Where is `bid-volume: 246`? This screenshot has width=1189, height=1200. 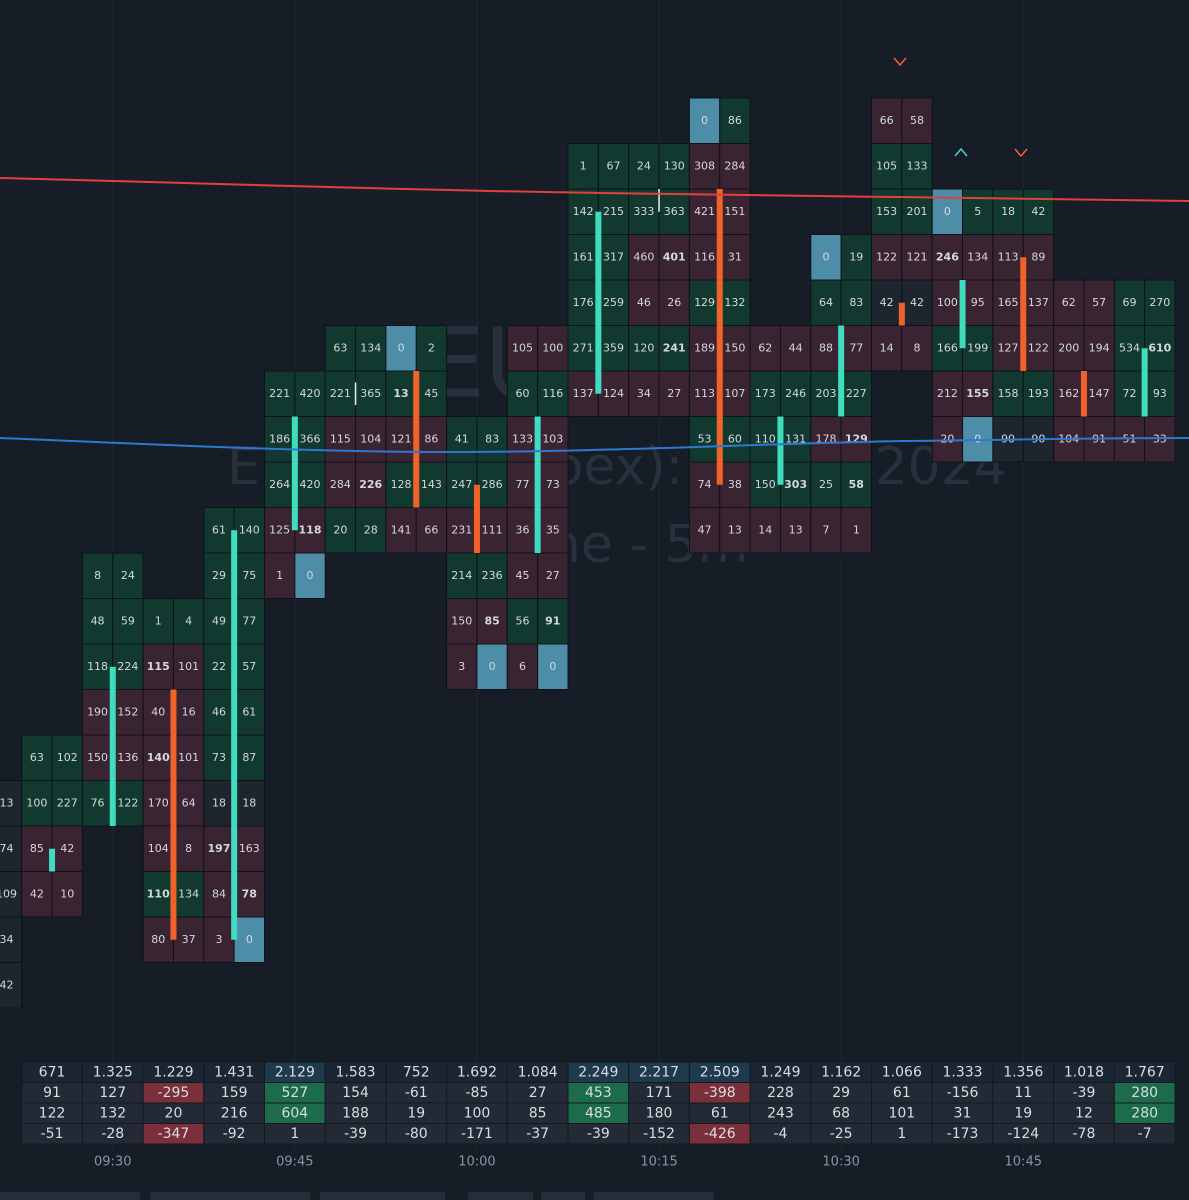 bid-volume: 246 is located at coordinates (947, 256).